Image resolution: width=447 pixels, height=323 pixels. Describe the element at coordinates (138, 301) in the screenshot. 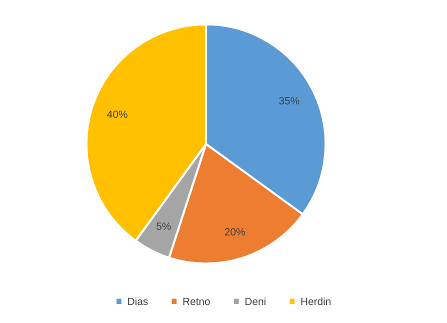

I see `legend-label: Dias` at that location.